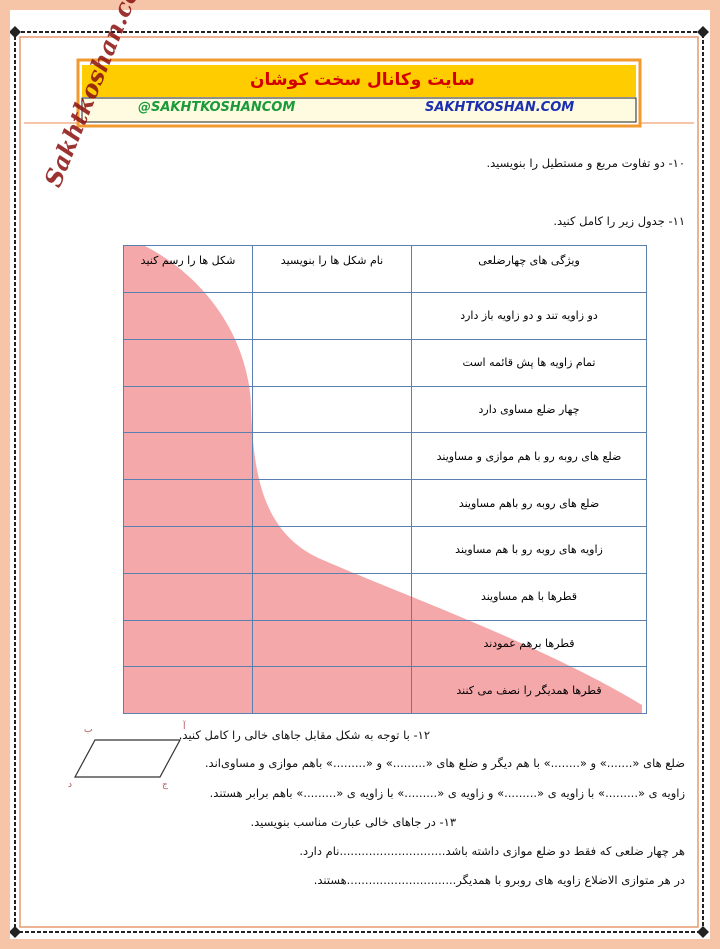 The height and width of the screenshot is (949, 720). Describe the element at coordinates (362, 80) in the screenshot. I see `header-title: سایت وکانال سخت کوشان` at that location.